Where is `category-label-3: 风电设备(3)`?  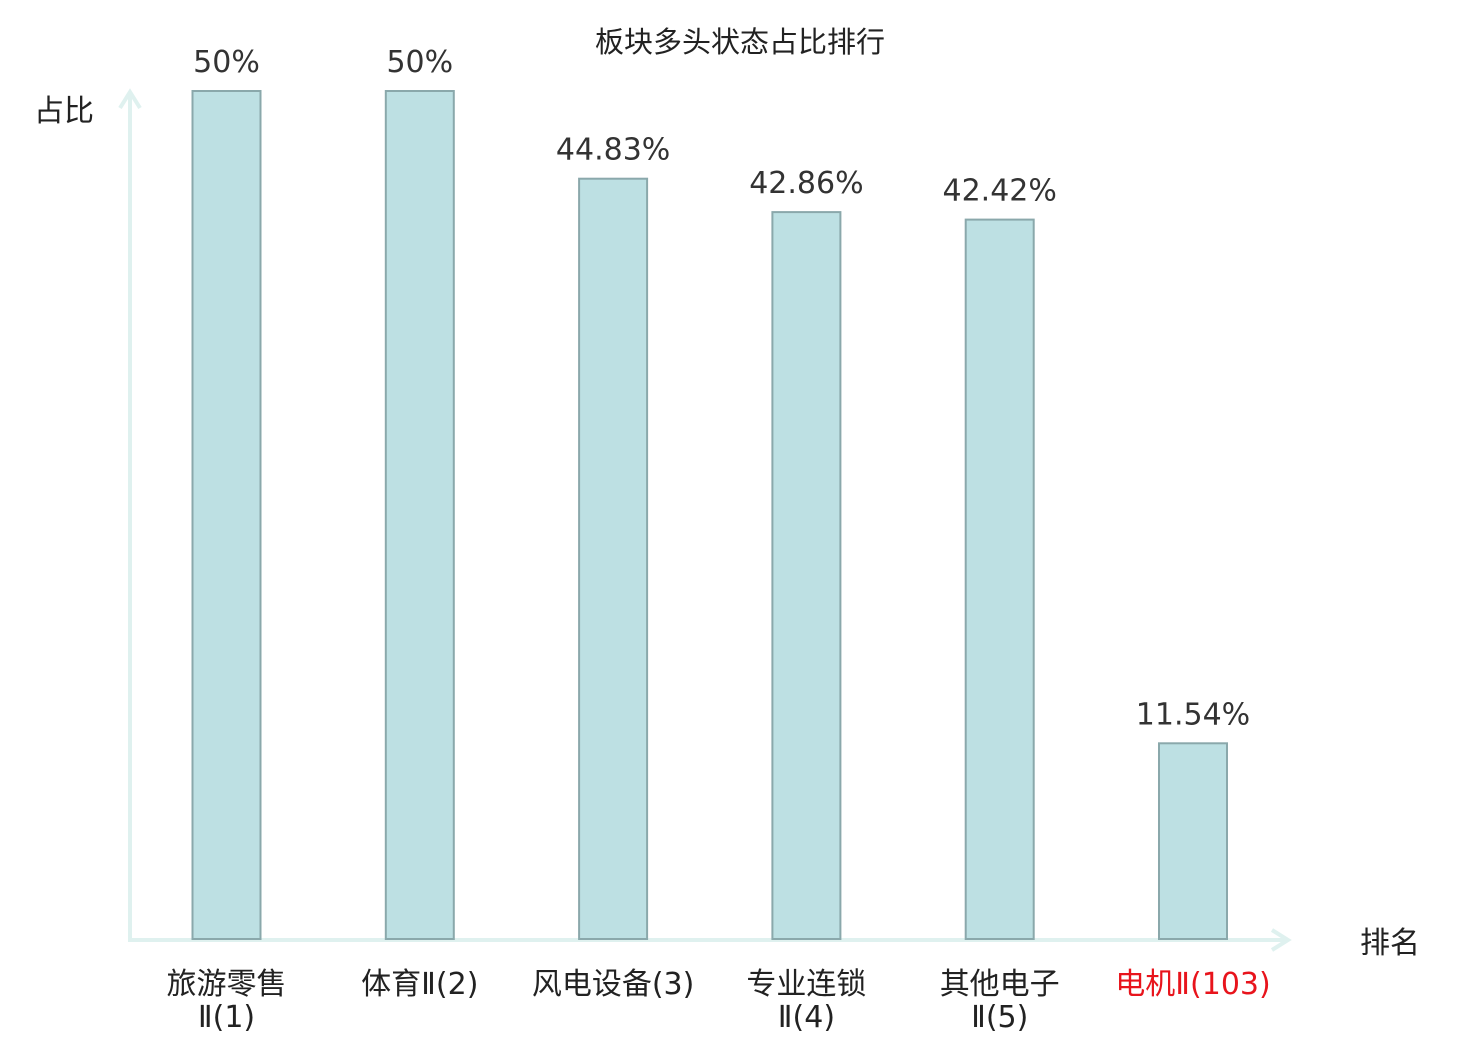
category-label-3: 风电设备(3) is located at coordinates (613, 984).